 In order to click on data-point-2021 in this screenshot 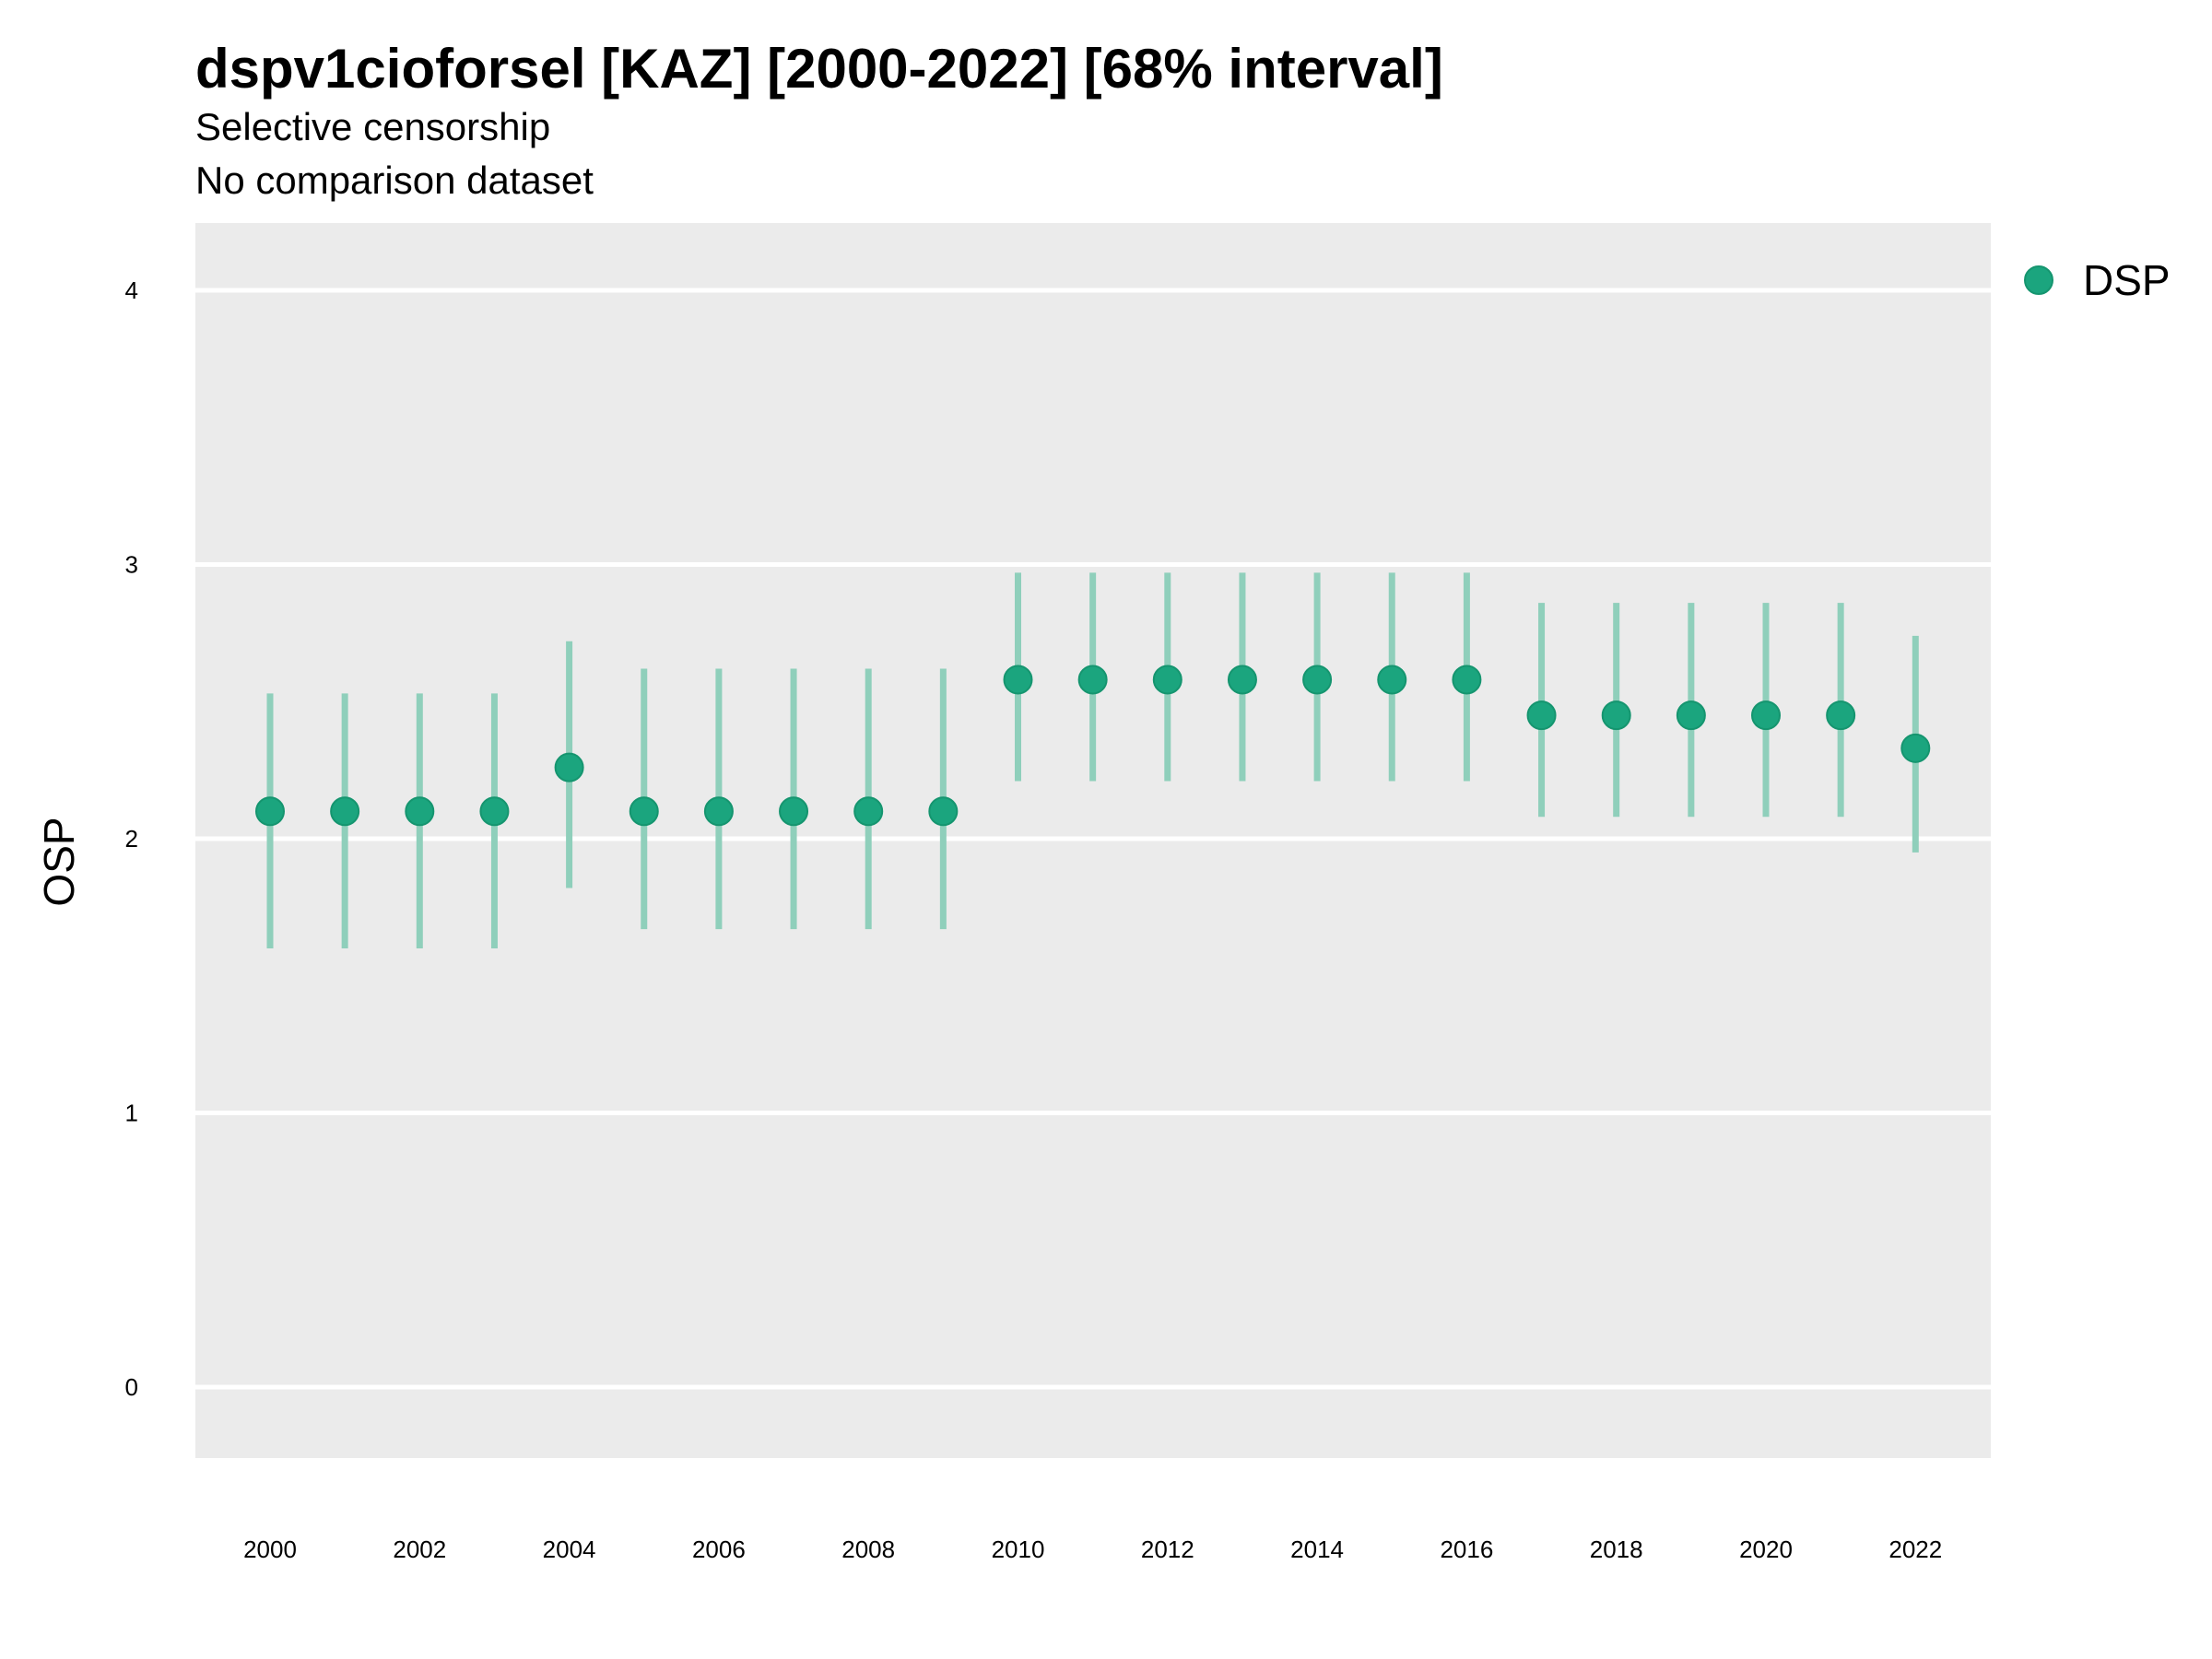, I will do `click(1841, 715)`.